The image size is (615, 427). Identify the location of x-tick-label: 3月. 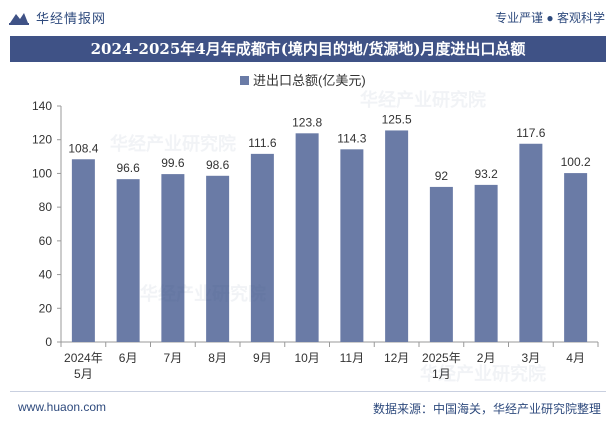
(531, 358).